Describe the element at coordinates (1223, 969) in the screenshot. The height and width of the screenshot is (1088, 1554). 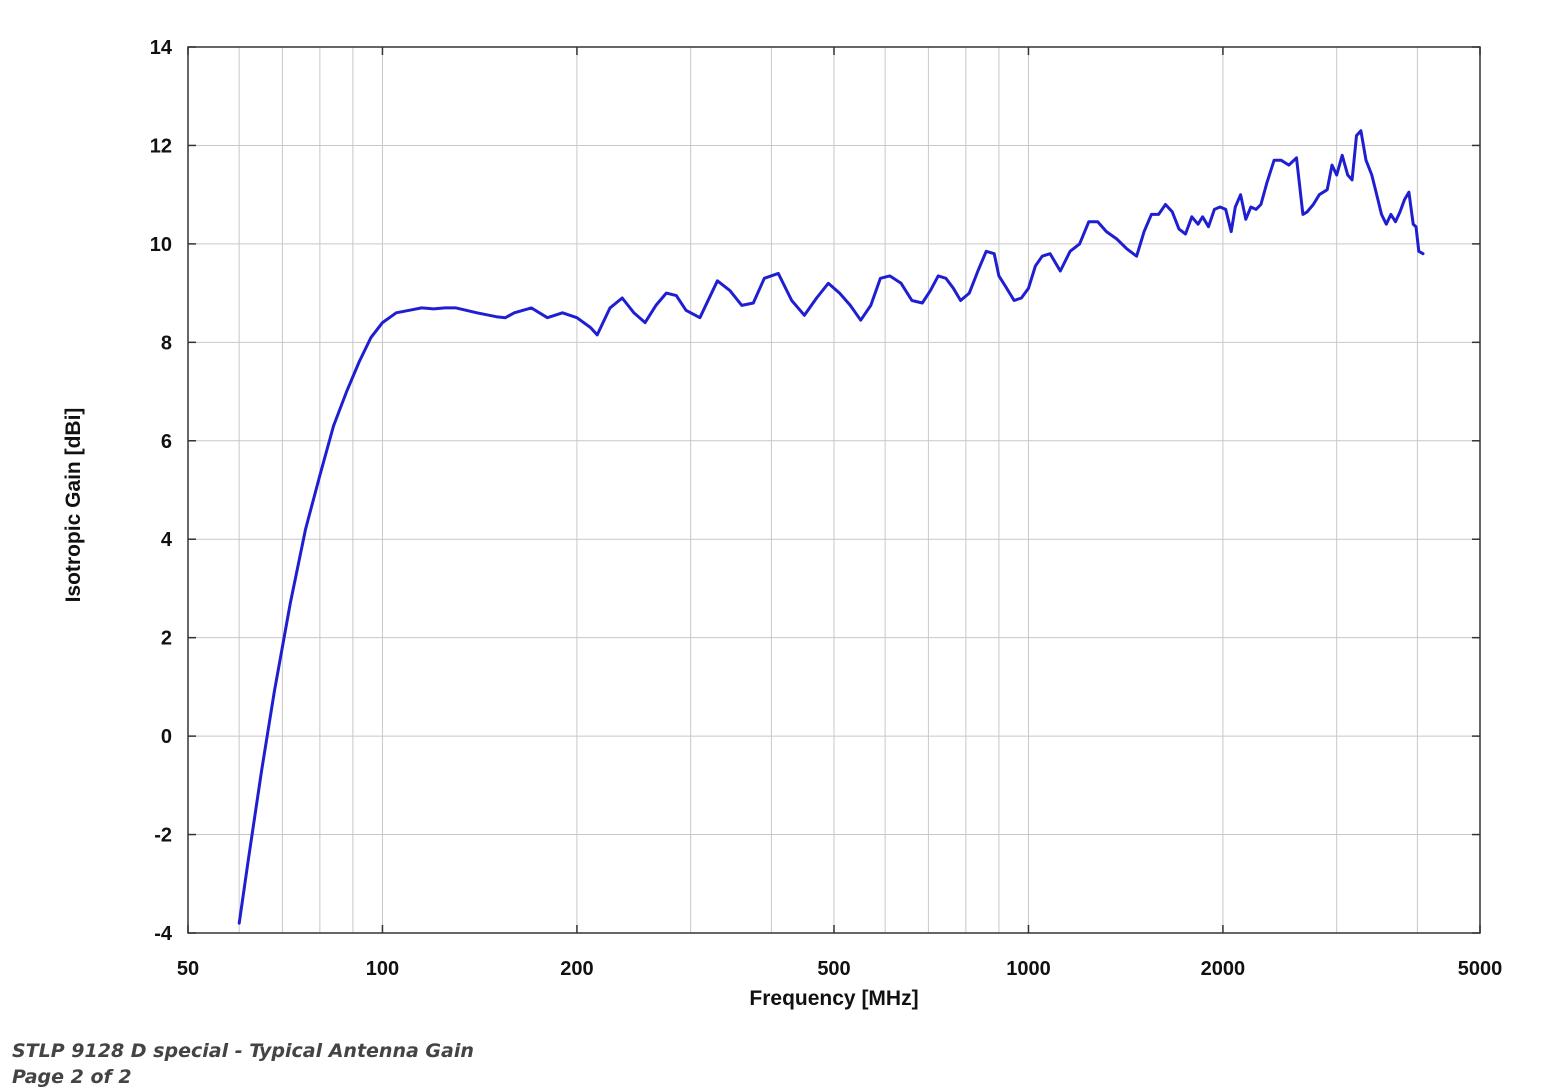
I see `x-tick-label: 2000` at that location.